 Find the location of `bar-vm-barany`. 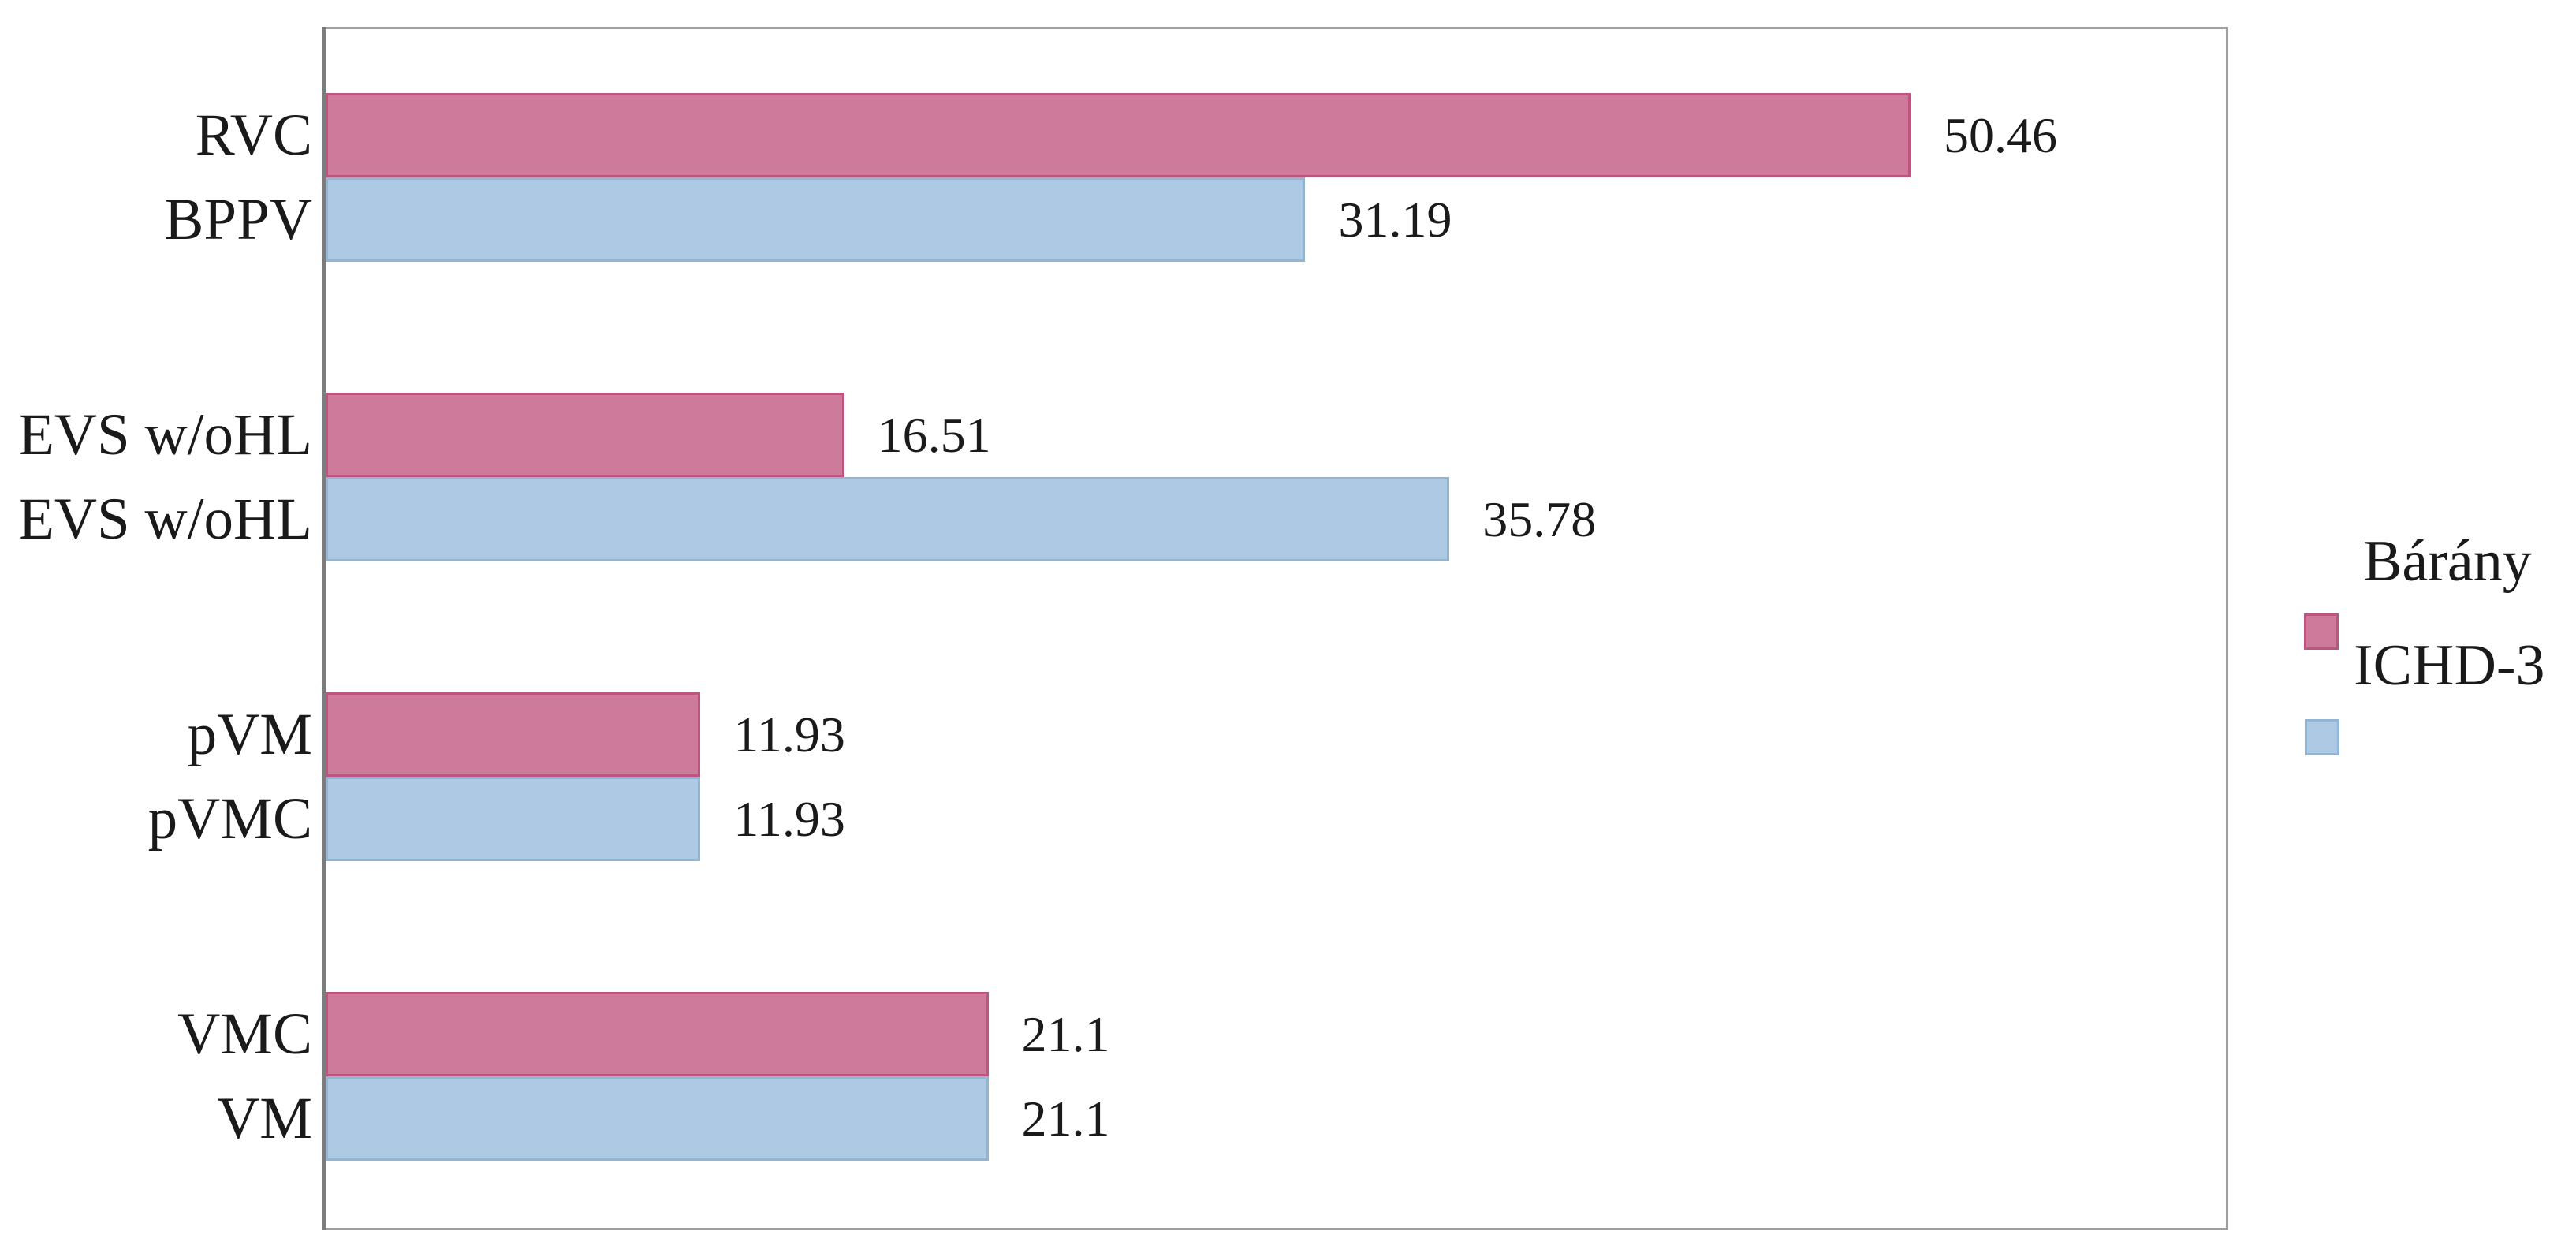

bar-vm-barany is located at coordinates (657, 1118).